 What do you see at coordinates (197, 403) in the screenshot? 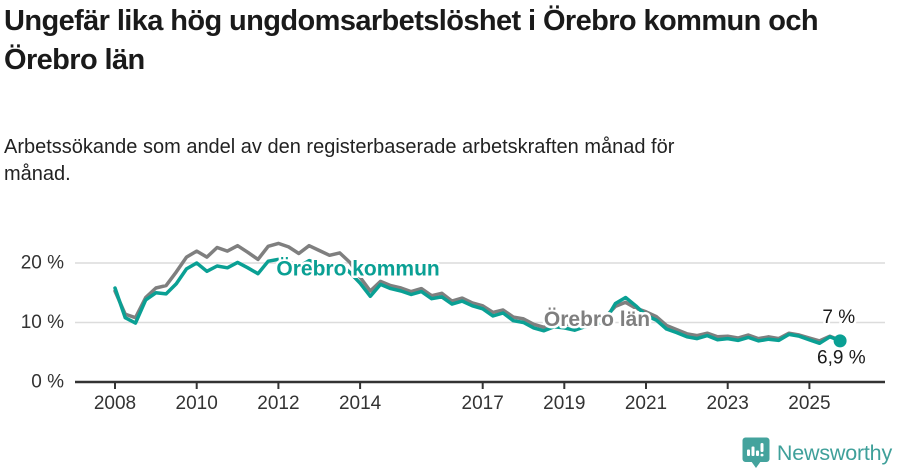
I see `x-axis-label: 2010` at bounding box center [197, 403].